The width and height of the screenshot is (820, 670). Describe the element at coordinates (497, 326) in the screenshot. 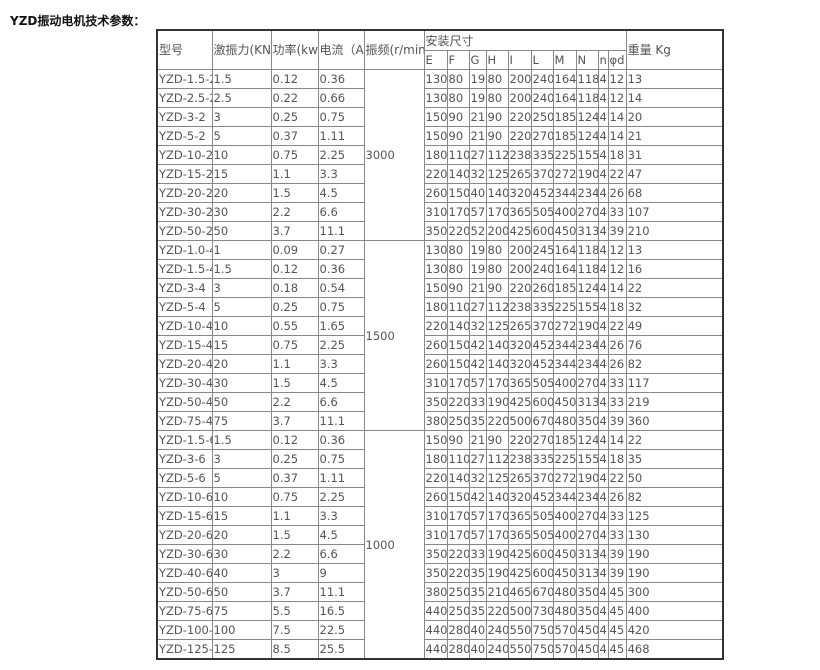

I see `cell-H: 125` at that location.